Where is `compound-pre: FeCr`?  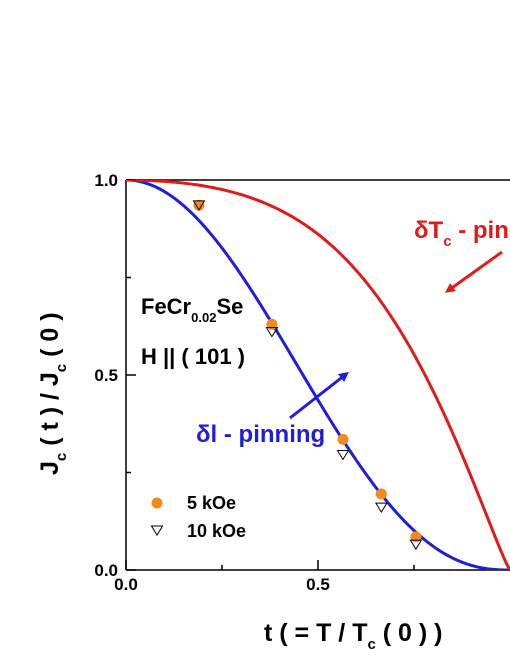
compound-pre: FeCr is located at coordinates (166, 306).